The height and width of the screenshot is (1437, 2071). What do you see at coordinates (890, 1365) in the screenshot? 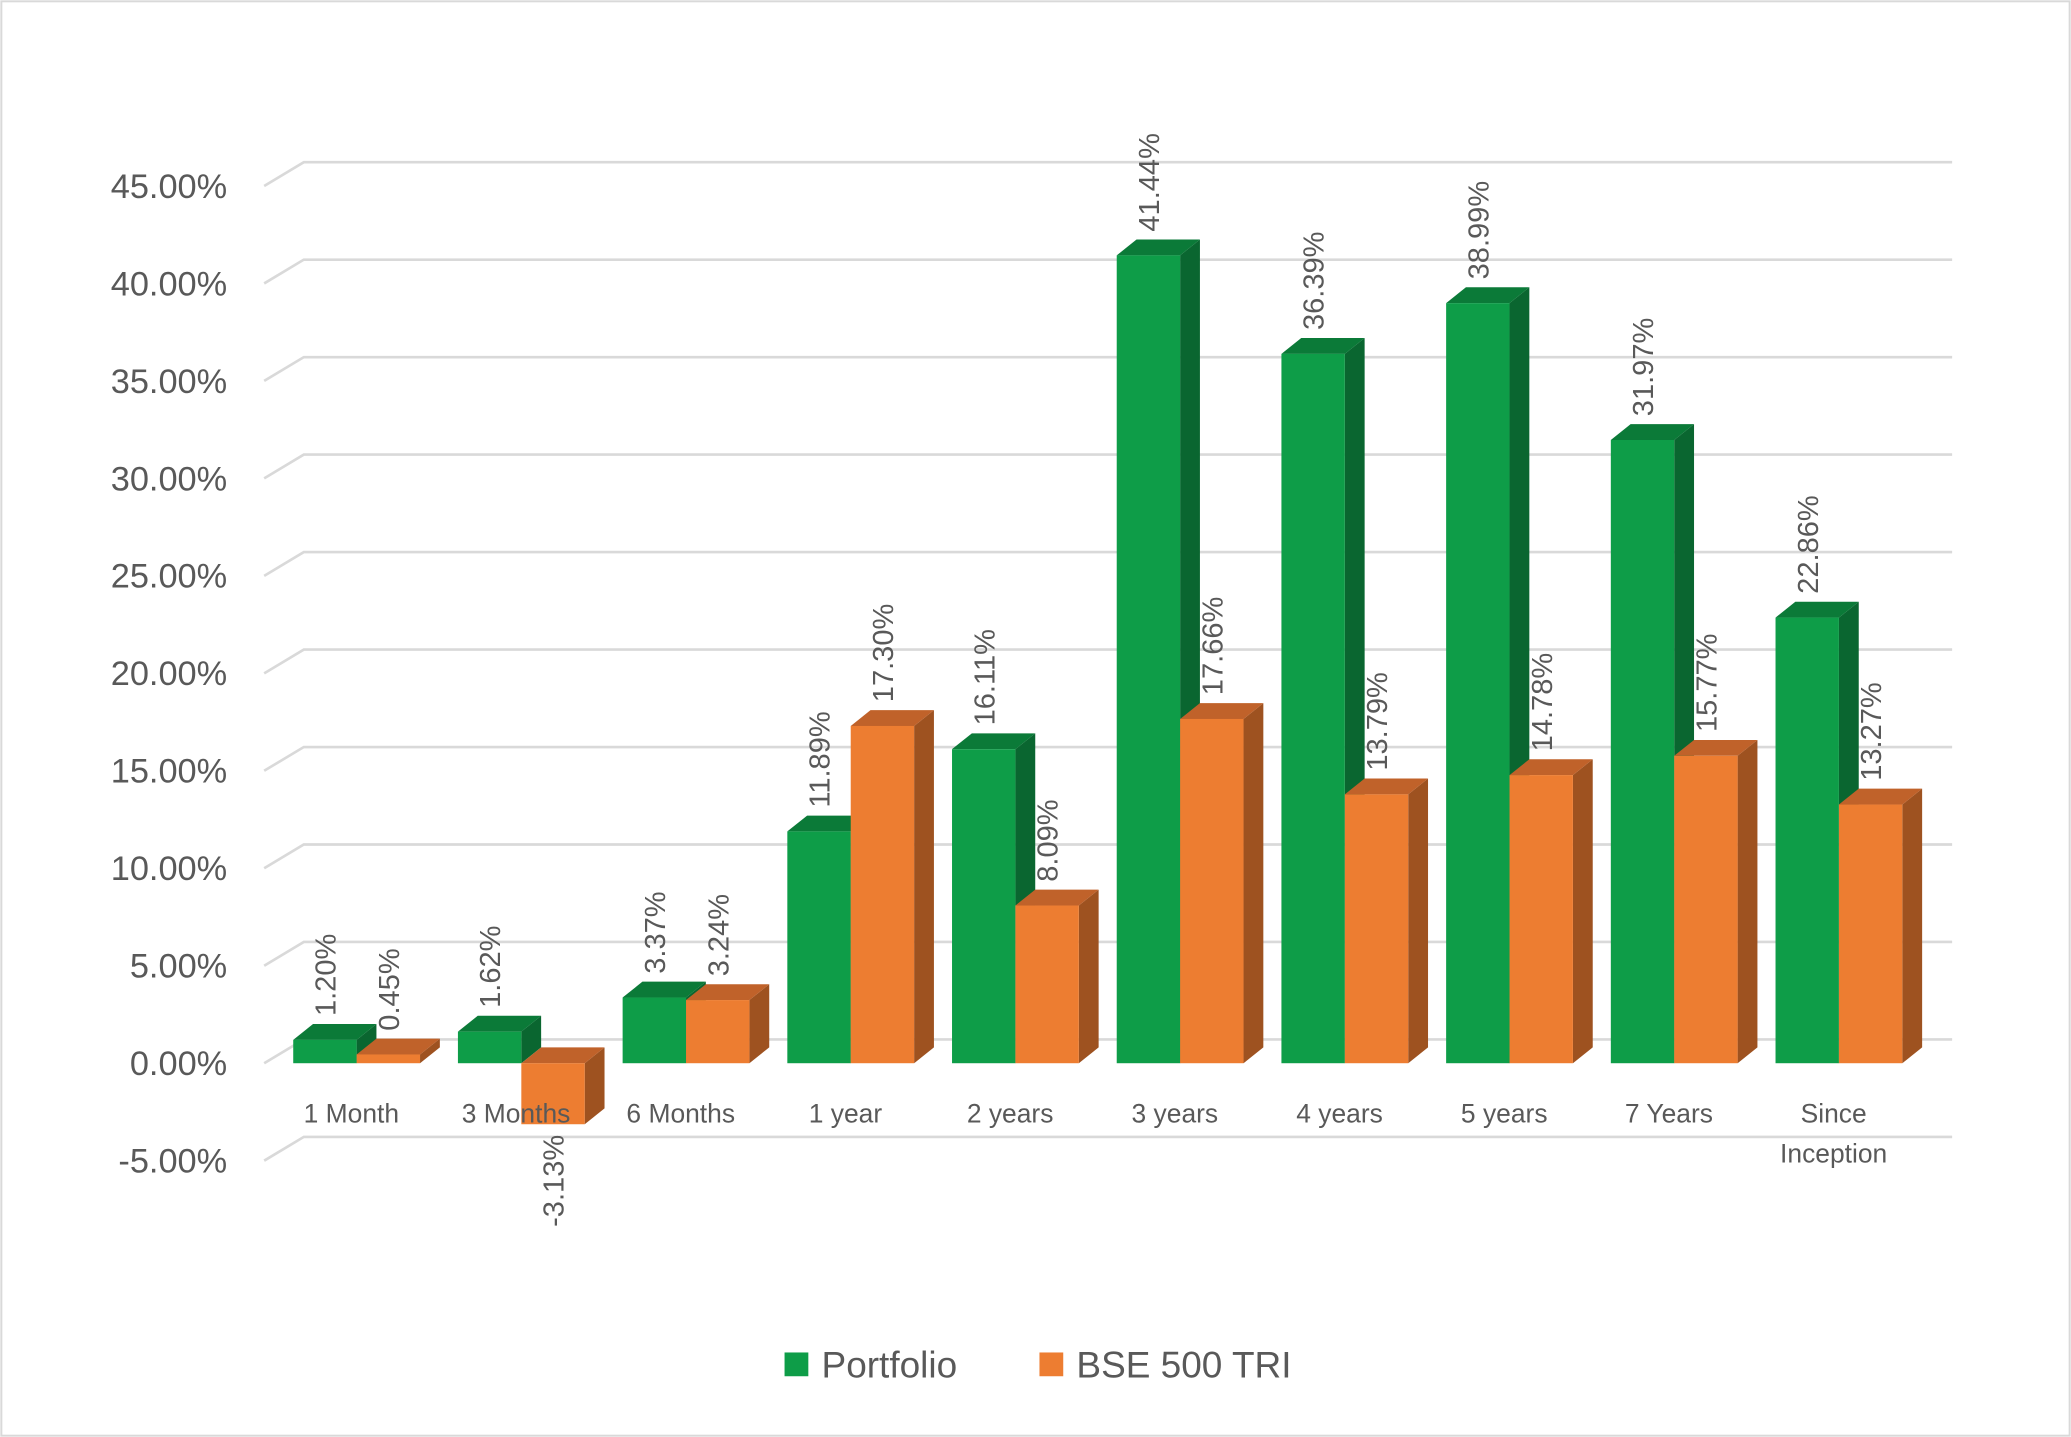
I see `legend-label: Portfolio` at bounding box center [890, 1365].